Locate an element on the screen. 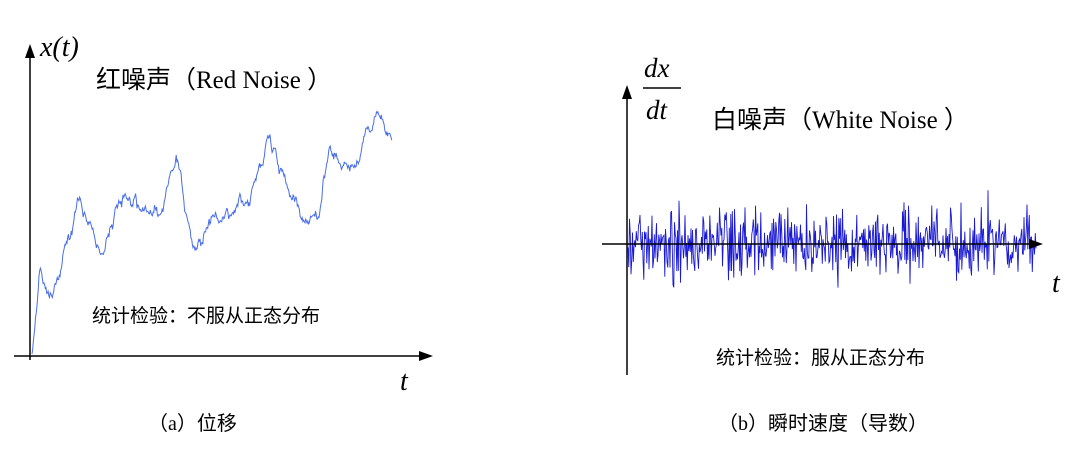  panel-b-title: 白噪声（White Noise ） is located at coordinates (840, 120).